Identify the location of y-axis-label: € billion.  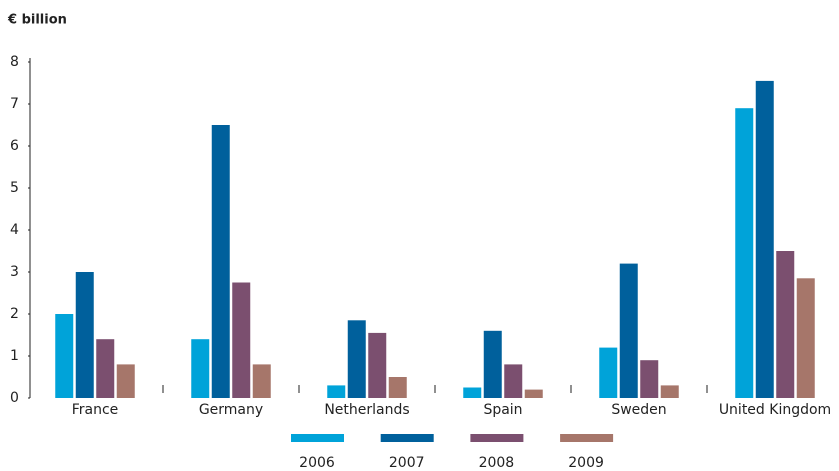
(37, 20).